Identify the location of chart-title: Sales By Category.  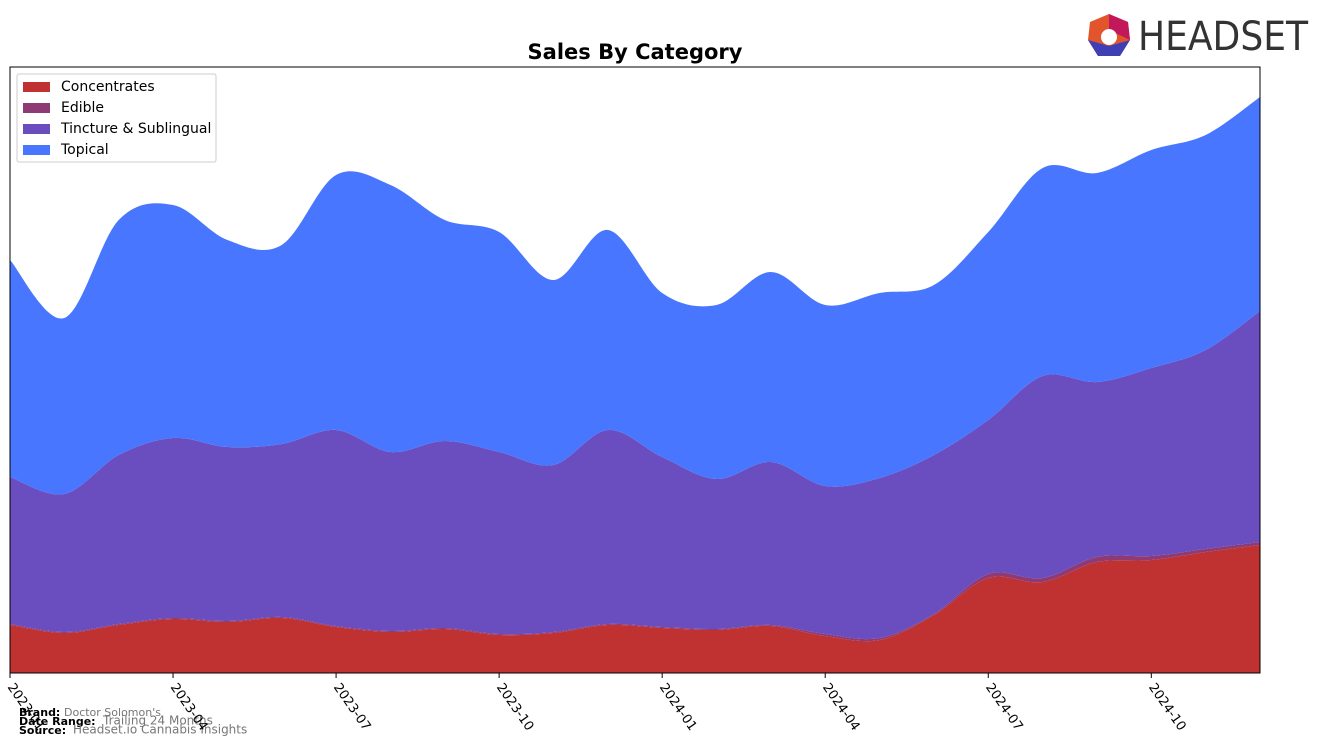
(635, 52).